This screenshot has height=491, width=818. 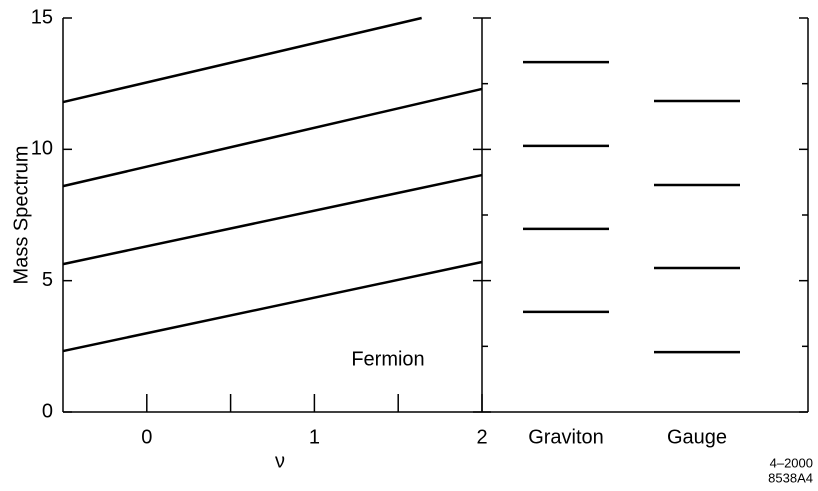 What do you see at coordinates (481, 437) in the screenshot?
I see `x-tick-label: 2` at bounding box center [481, 437].